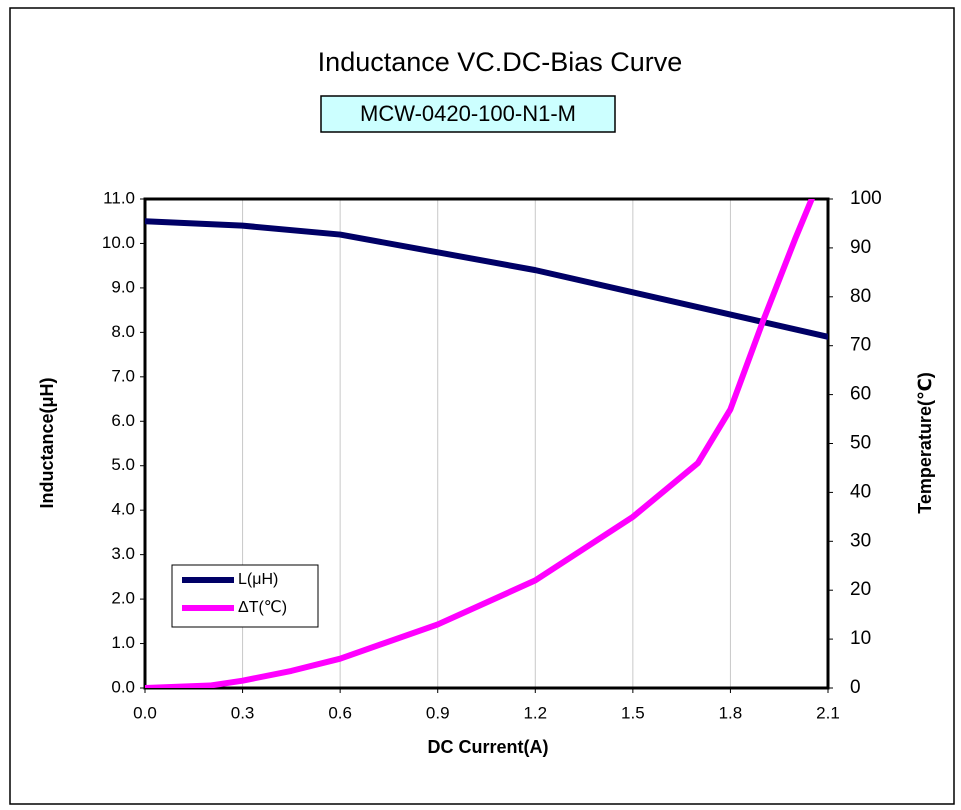 Image resolution: width=961 pixels, height=810 pixels. What do you see at coordinates (488, 747) in the screenshot?
I see `x-axis-label: DC Current(A)` at bounding box center [488, 747].